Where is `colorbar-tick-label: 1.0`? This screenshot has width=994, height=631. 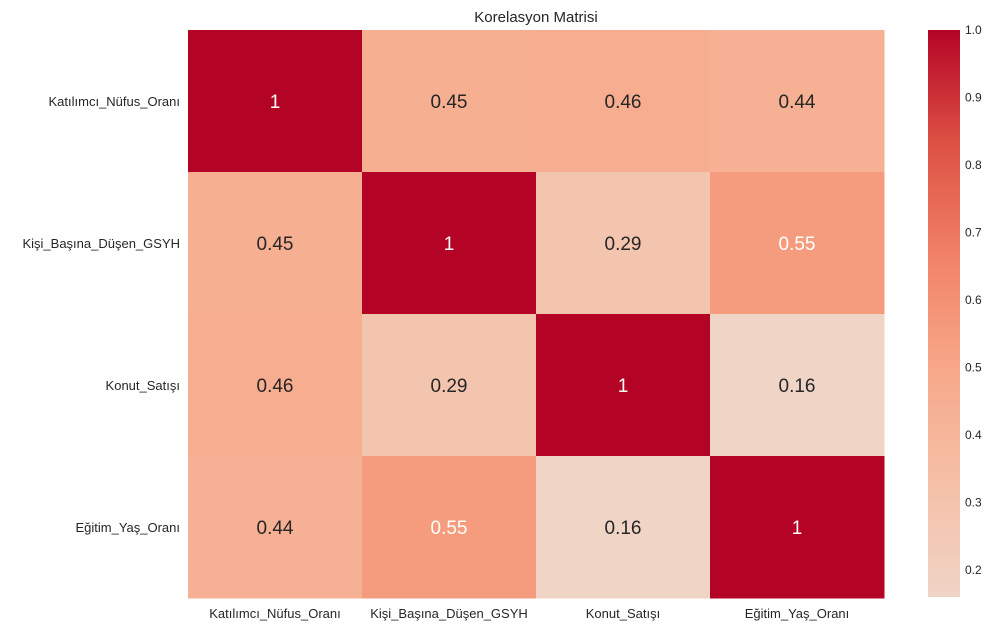 colorbar-tick-label: 1.0 is located at coordinates (973, 30).